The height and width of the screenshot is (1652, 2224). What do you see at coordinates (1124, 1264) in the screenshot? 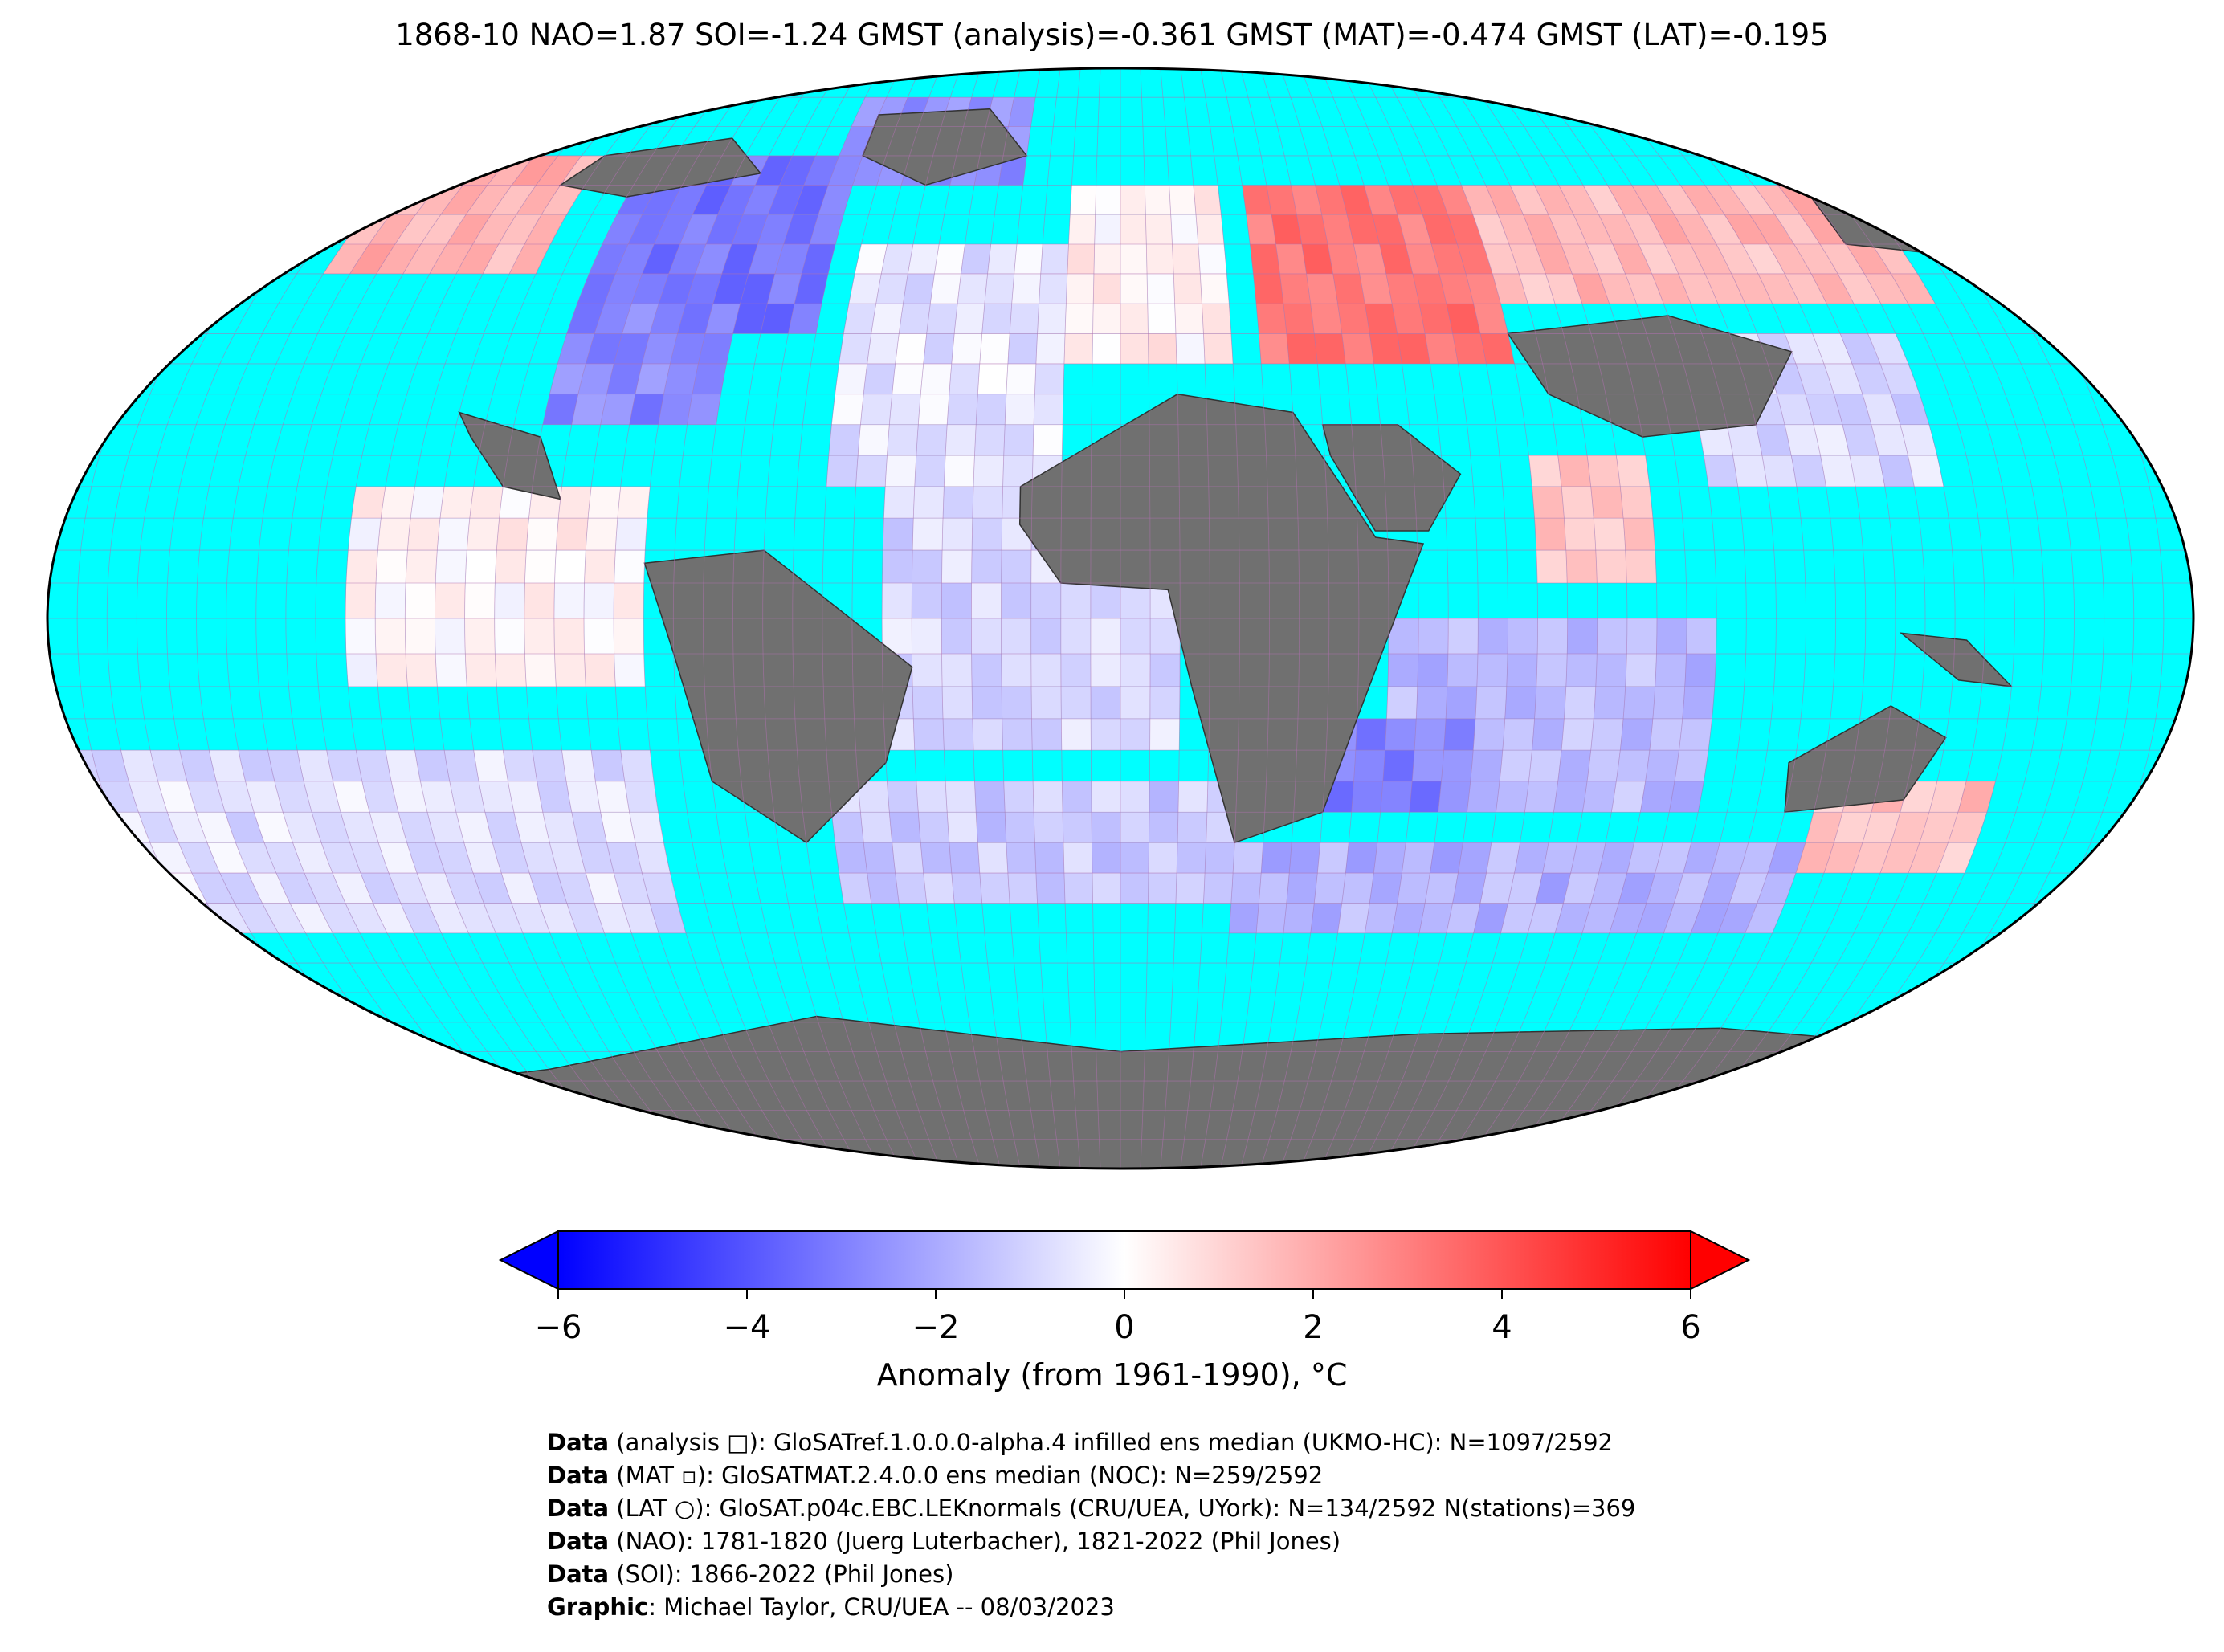
I see `colorbar` at bounding box center [1124, 1264].